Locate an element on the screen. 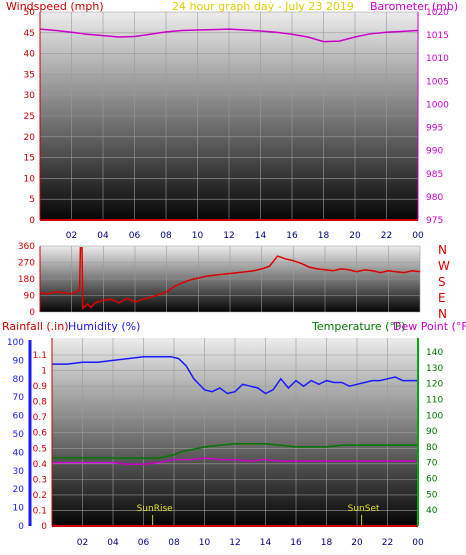  direction-tick-label: 360 is located at coordinates (26, 247).